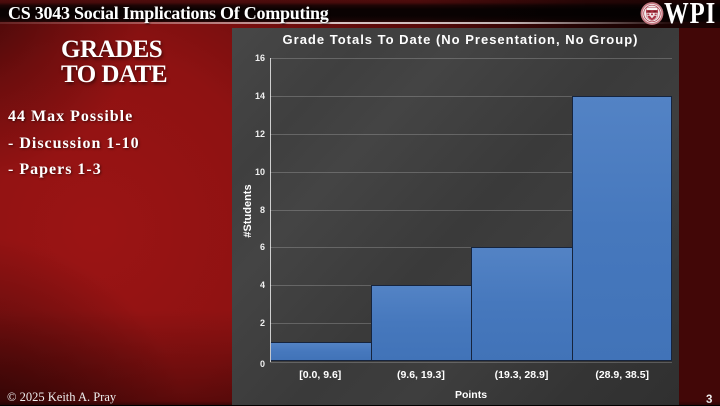 The image size is (720, 406). Describe the element at coordinates (690, 14) in the screenshot. I see `svg-text: WPI` at that location.